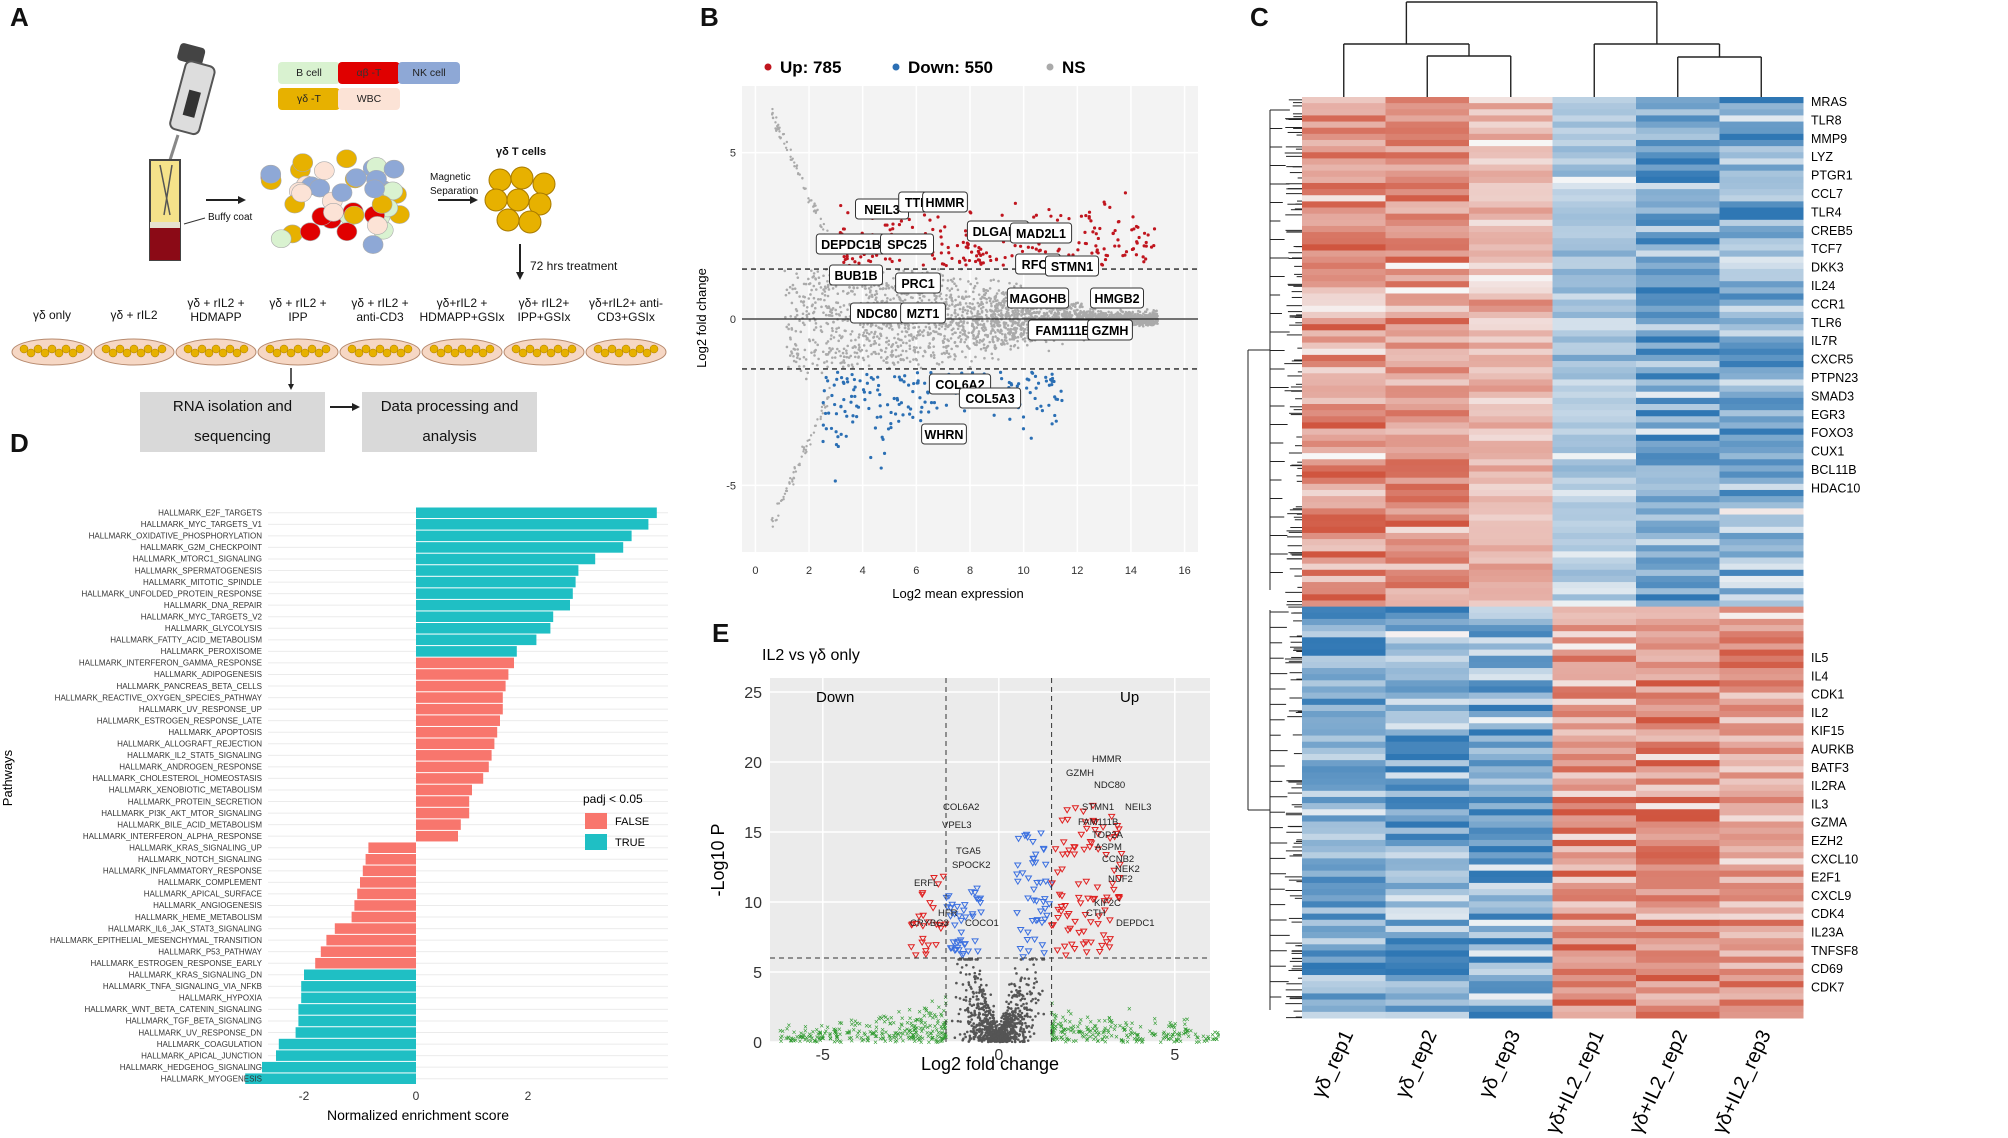  I want to click on d-pathway-label: HALLMARK_INTERFERON_ALPHA_RESPONSE, so click(172, 836).